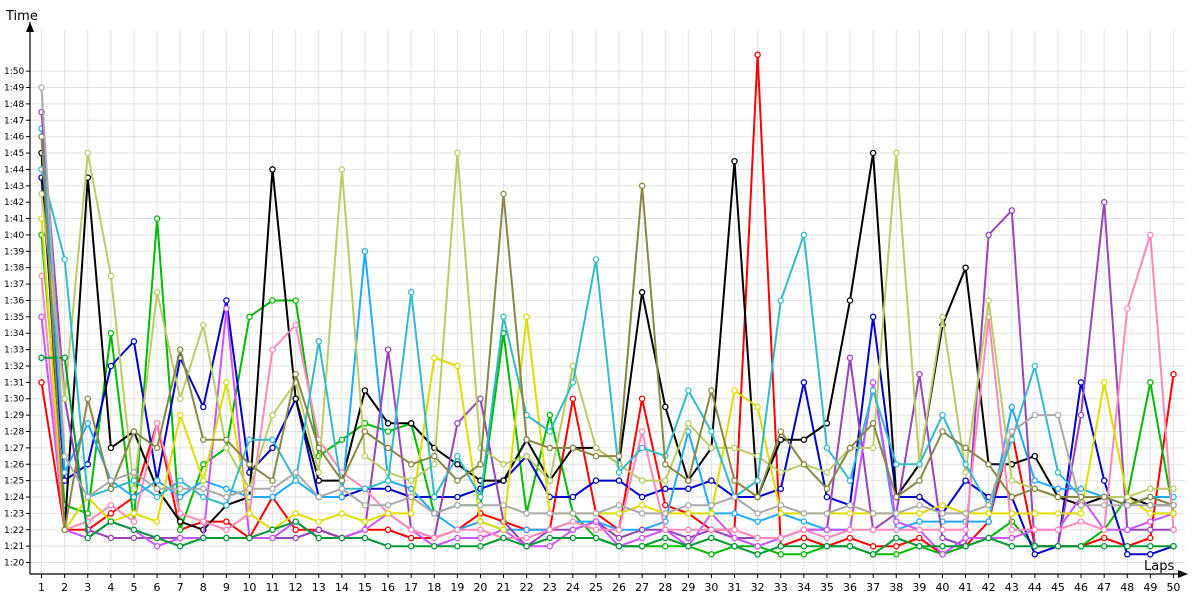 This screenshot has height=604, width=1200. I want to click on x-tick-label: 11, so click(273, 587).